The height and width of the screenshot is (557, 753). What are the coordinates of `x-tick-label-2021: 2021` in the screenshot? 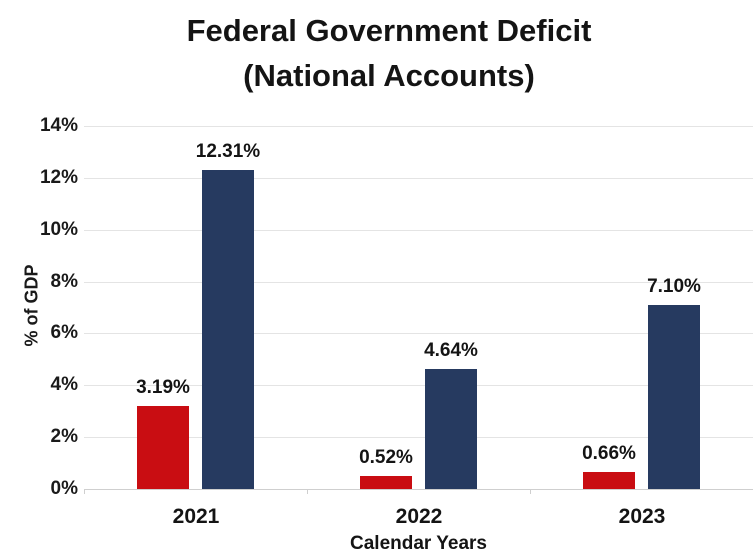 It's located at (196, 516).